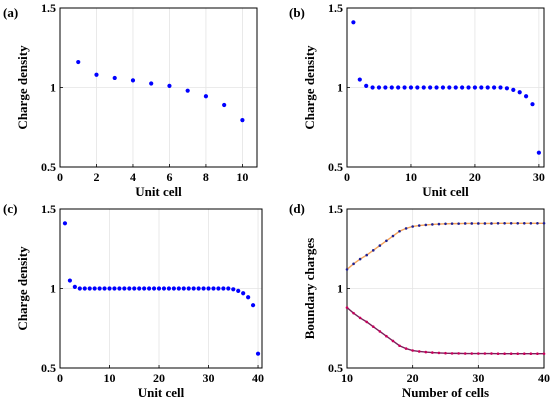 Image resolution: width=550 pixels, height=406 pixels. I want to click on x-tick-label: 6, so click(169, 177).